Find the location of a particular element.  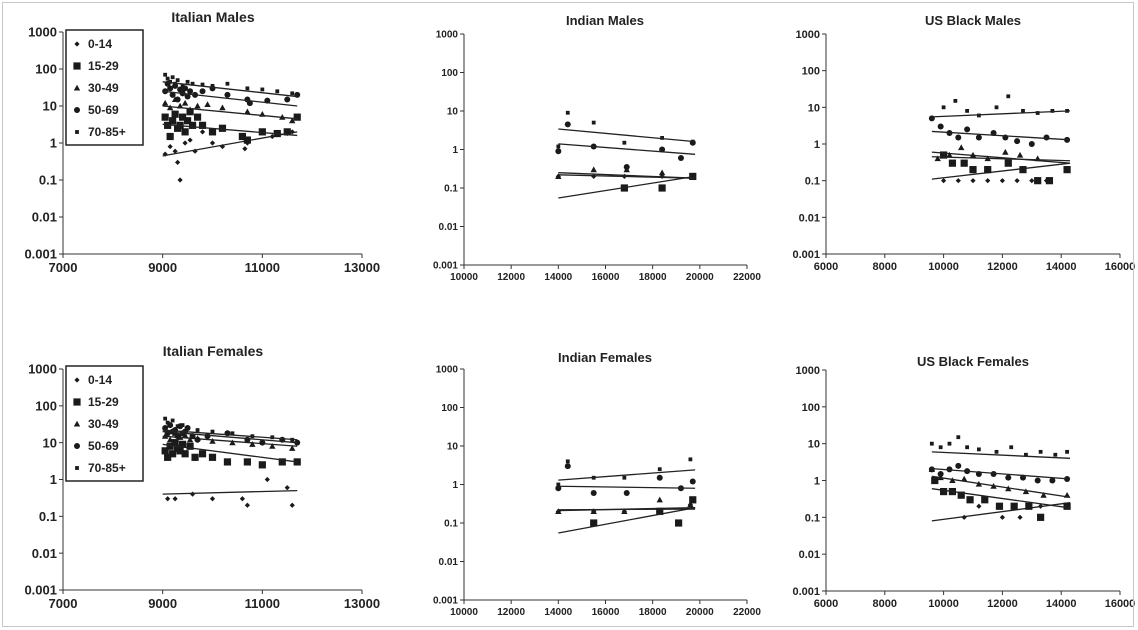

legend-label: 0-14 is located at coordinates (100, 44).